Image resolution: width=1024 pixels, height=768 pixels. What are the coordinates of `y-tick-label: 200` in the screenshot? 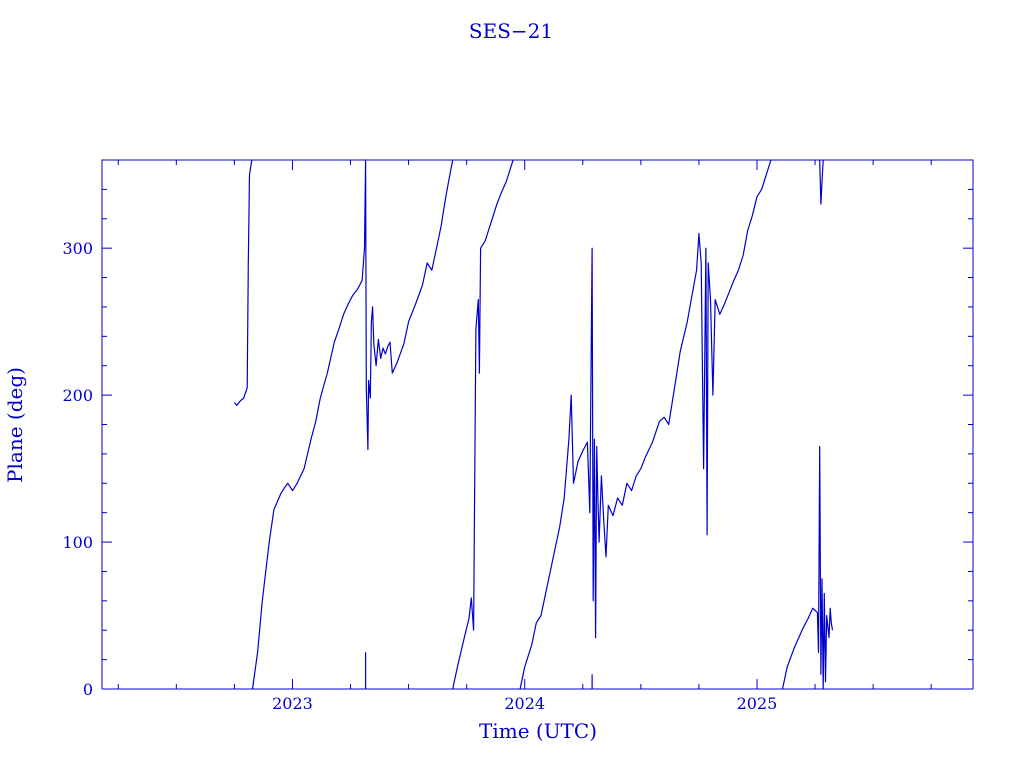 It's located at (77, 395).